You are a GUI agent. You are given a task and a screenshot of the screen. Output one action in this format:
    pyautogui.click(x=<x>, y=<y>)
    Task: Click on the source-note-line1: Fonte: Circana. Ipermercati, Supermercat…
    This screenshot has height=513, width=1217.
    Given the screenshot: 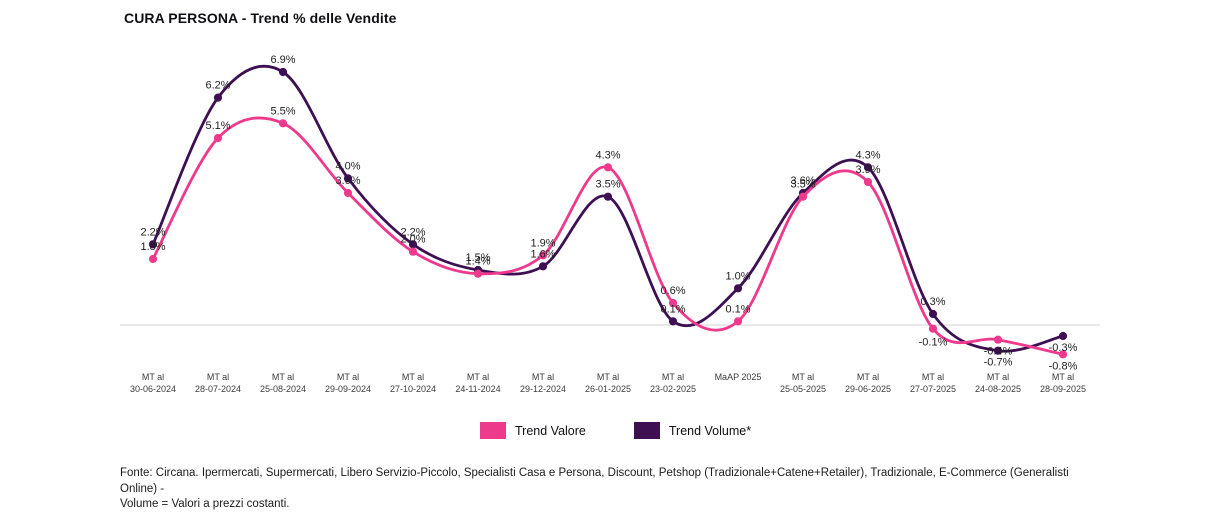 What is the action you would take?
    pyautogui.click(x=594, y=481)
    